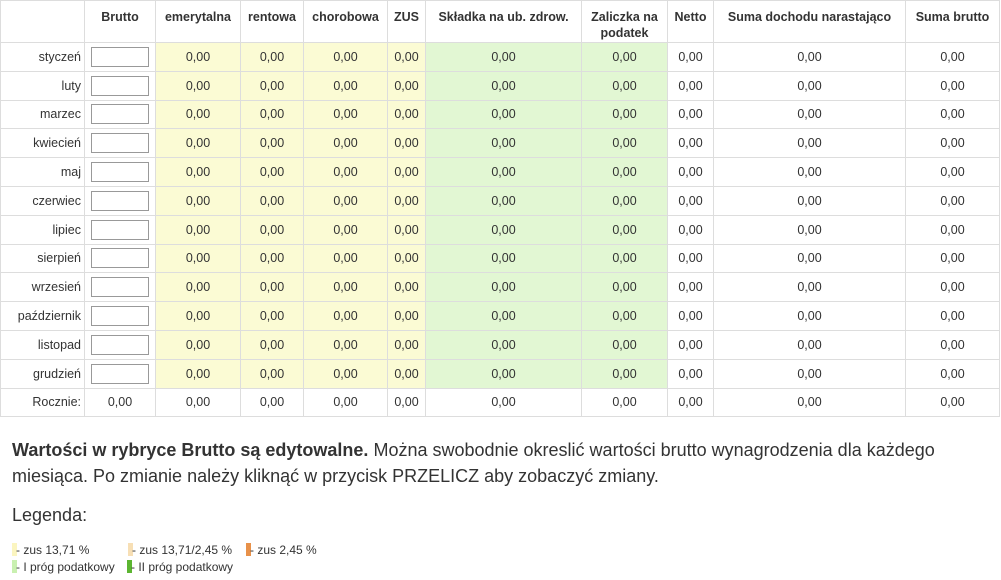 The height and width of the screenshot is (580, 1001). I want to click on note-bold: Wartości w rybryce Brutto są edytowalne., so click(190, 450).